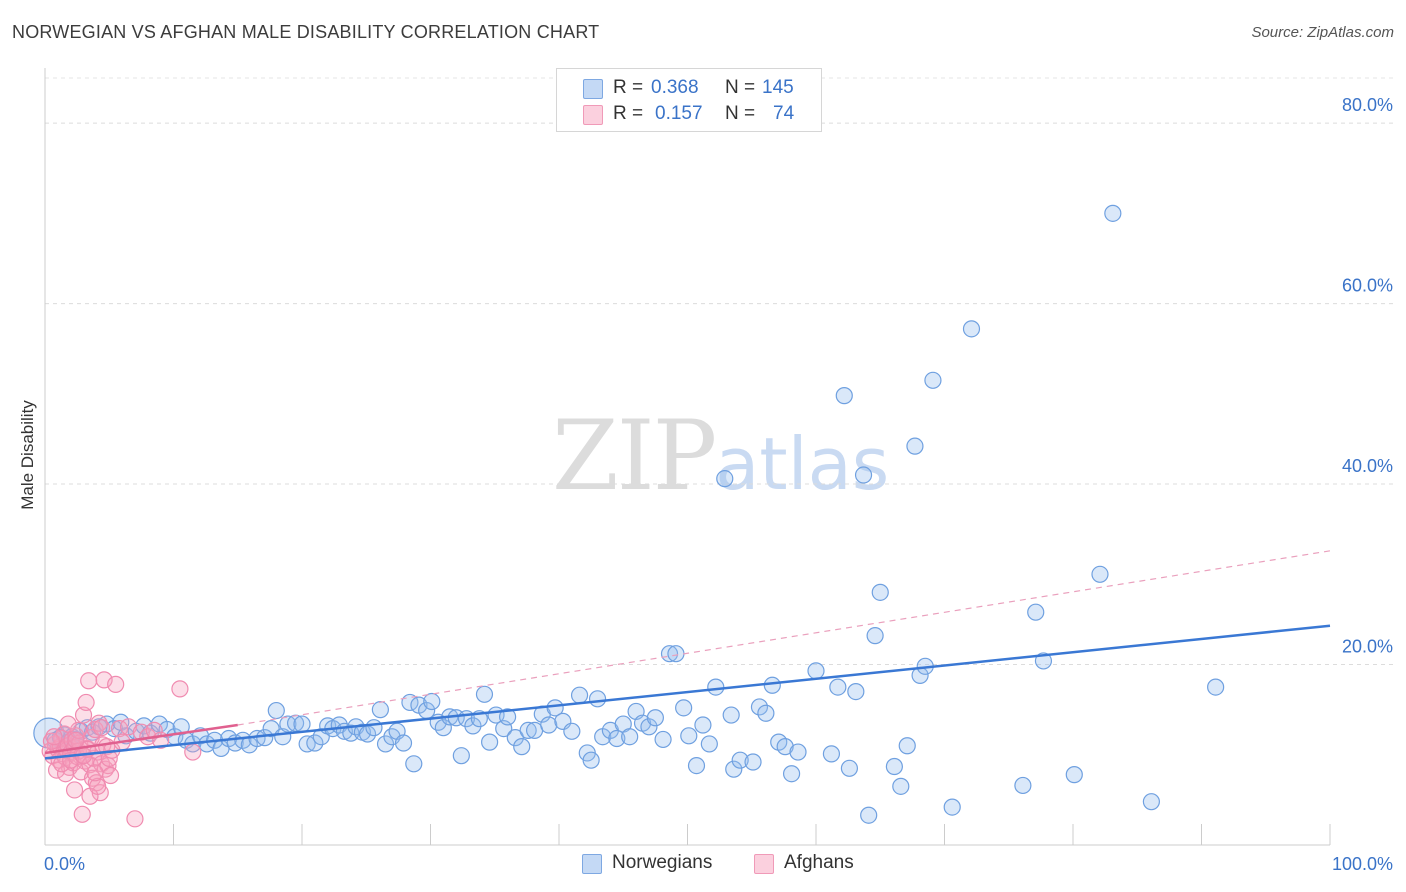 Image resolution: width=1406 pixels, height=892 pixels. I want to click on stats-legend: R = 0.368 N = 145 R = 0.157 N = 74, so click(689, 100).